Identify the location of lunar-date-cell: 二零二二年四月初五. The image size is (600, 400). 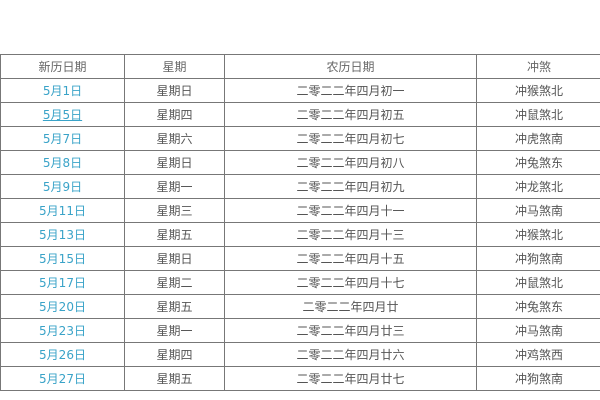
(350, 114).